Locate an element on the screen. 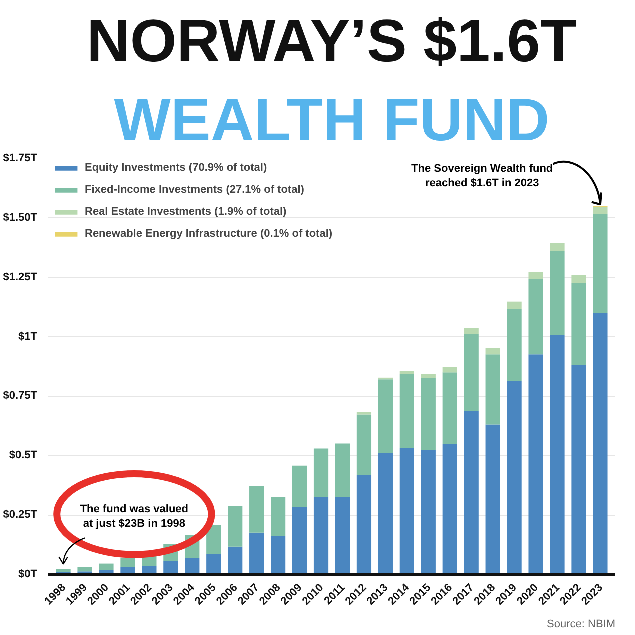 Image resolution: width=635 pixels, height=635 pixels. legend-label: Renewable Energy Infrastructure (0.1% of total) is located at coordinates (209, 234).